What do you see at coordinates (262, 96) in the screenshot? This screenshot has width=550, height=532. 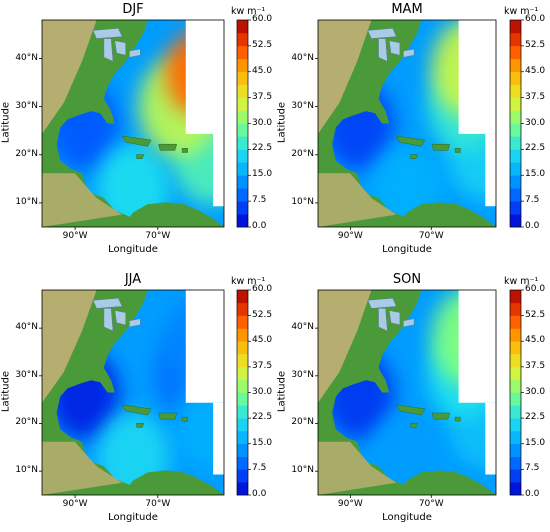 I see `colorbar-tick-label: 37.5` at bounding box center [262, 96].